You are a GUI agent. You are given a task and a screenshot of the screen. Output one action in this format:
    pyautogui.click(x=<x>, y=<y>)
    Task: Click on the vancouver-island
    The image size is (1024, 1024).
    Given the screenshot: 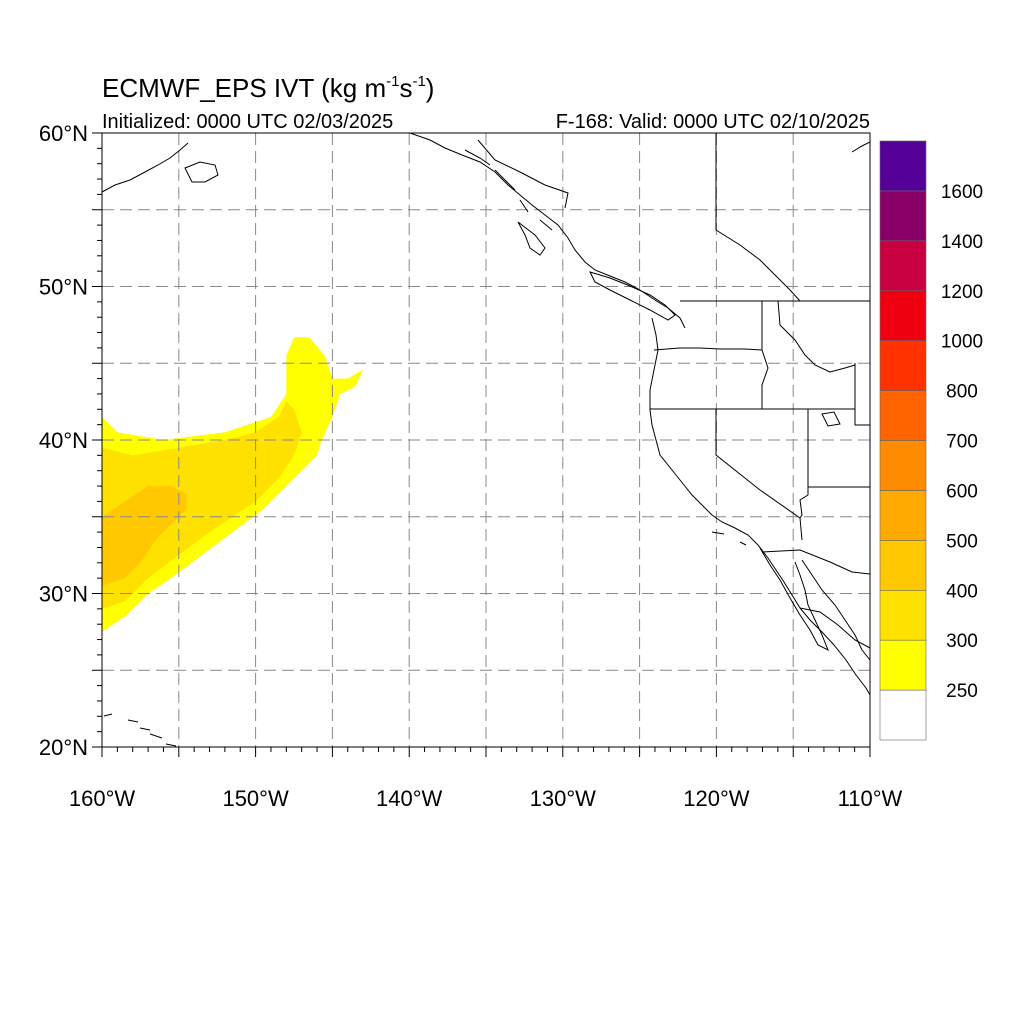 What is the action you would take?
    pyautogui.click(x=632, y=296)
    